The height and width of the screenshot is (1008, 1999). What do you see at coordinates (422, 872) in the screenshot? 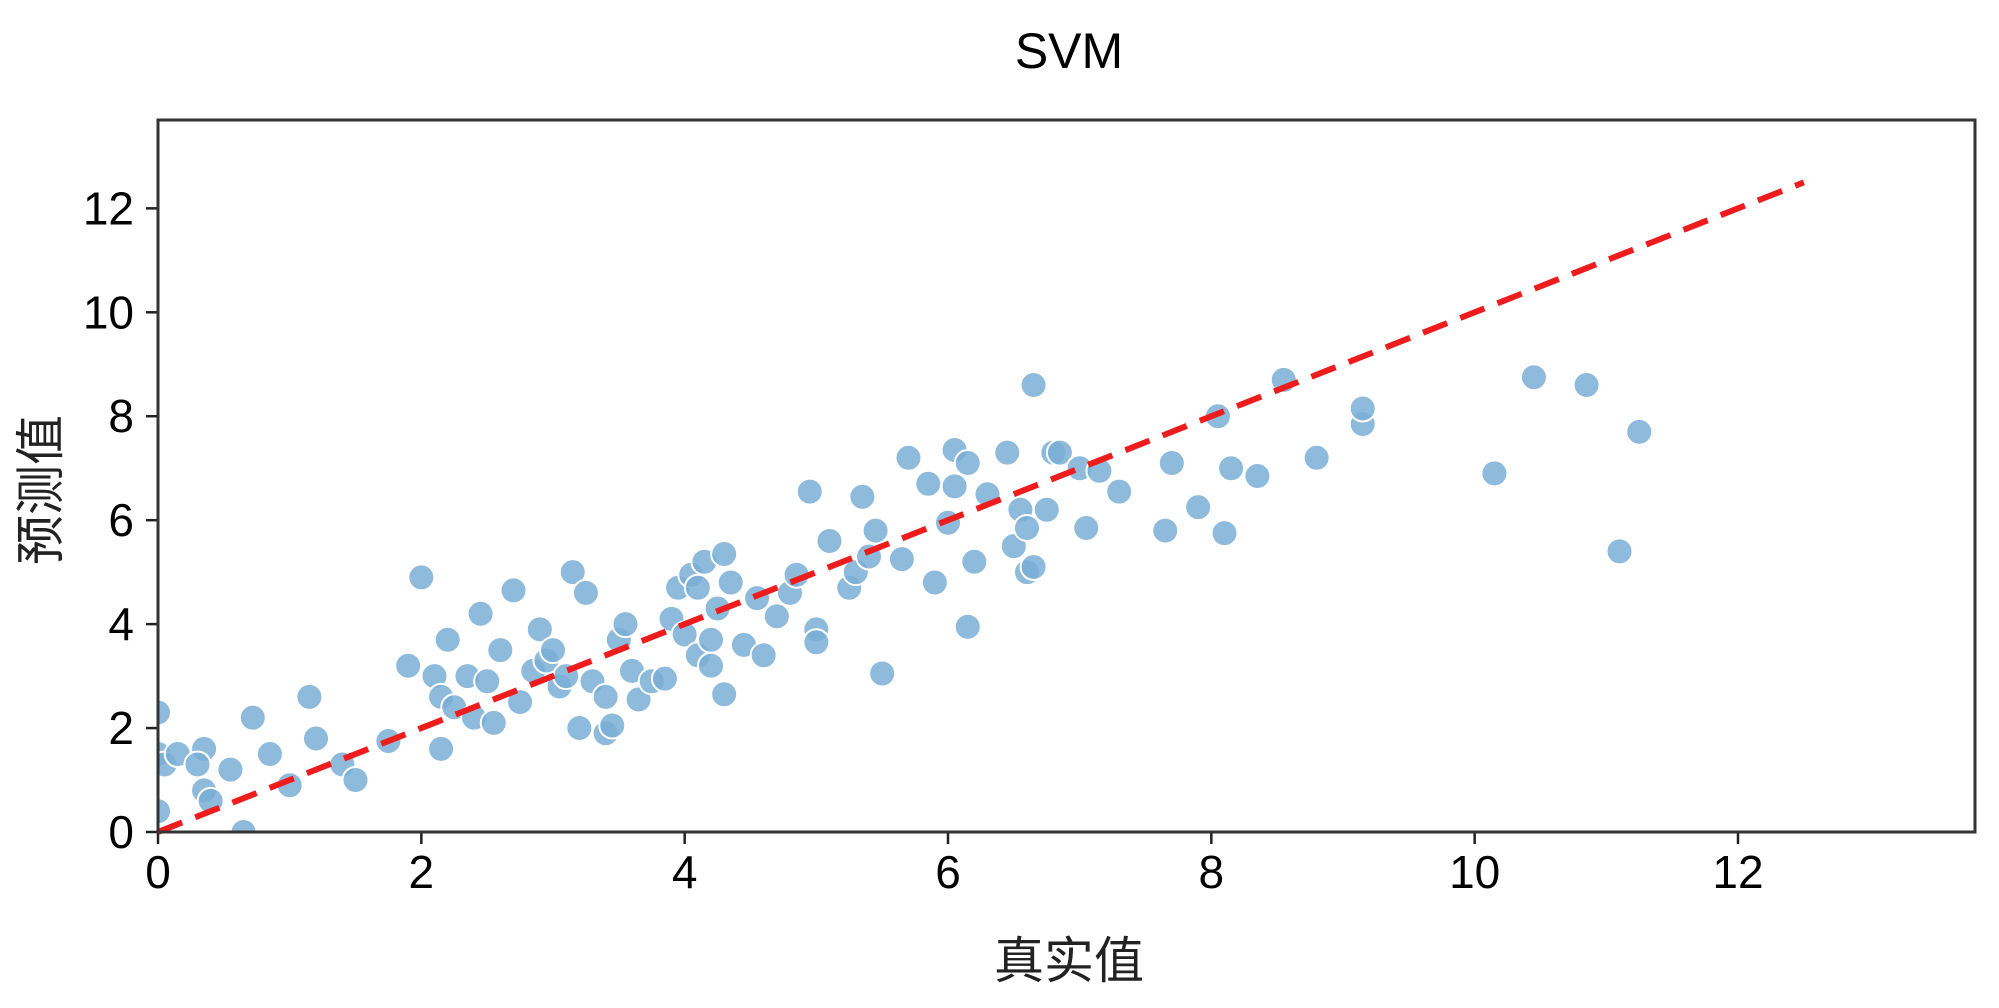
I see `x-tick-label: 2` at bounding box center [422, 872].